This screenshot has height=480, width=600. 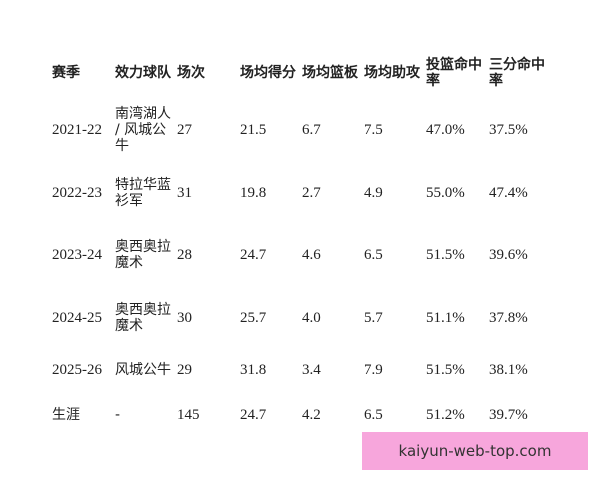 I want to click on cell-apg: 7.5, so click(x=373, y=130).